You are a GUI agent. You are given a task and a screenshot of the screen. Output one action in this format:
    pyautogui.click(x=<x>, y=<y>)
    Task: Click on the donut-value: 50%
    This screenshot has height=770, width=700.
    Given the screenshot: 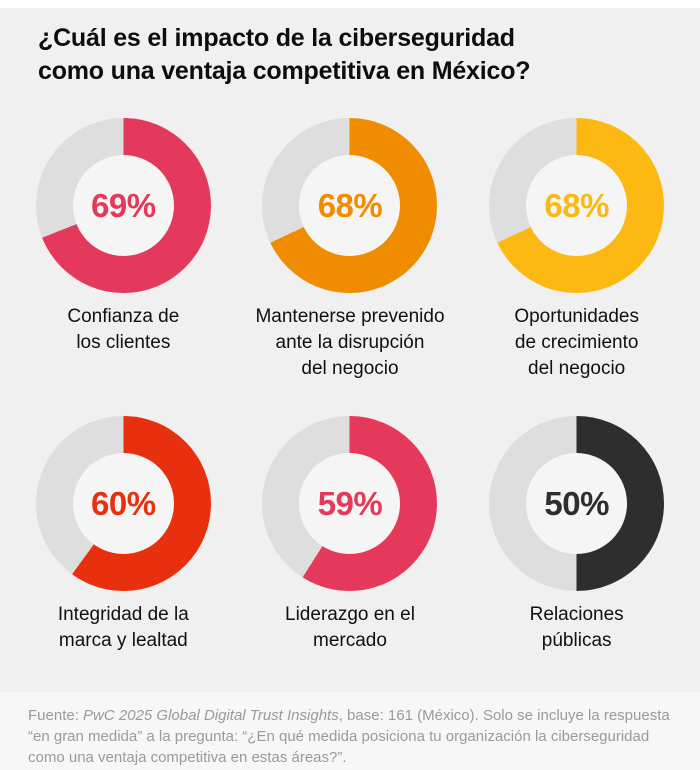 What is the action you would take?
    pyautogui.click(x=576, y=503)
    